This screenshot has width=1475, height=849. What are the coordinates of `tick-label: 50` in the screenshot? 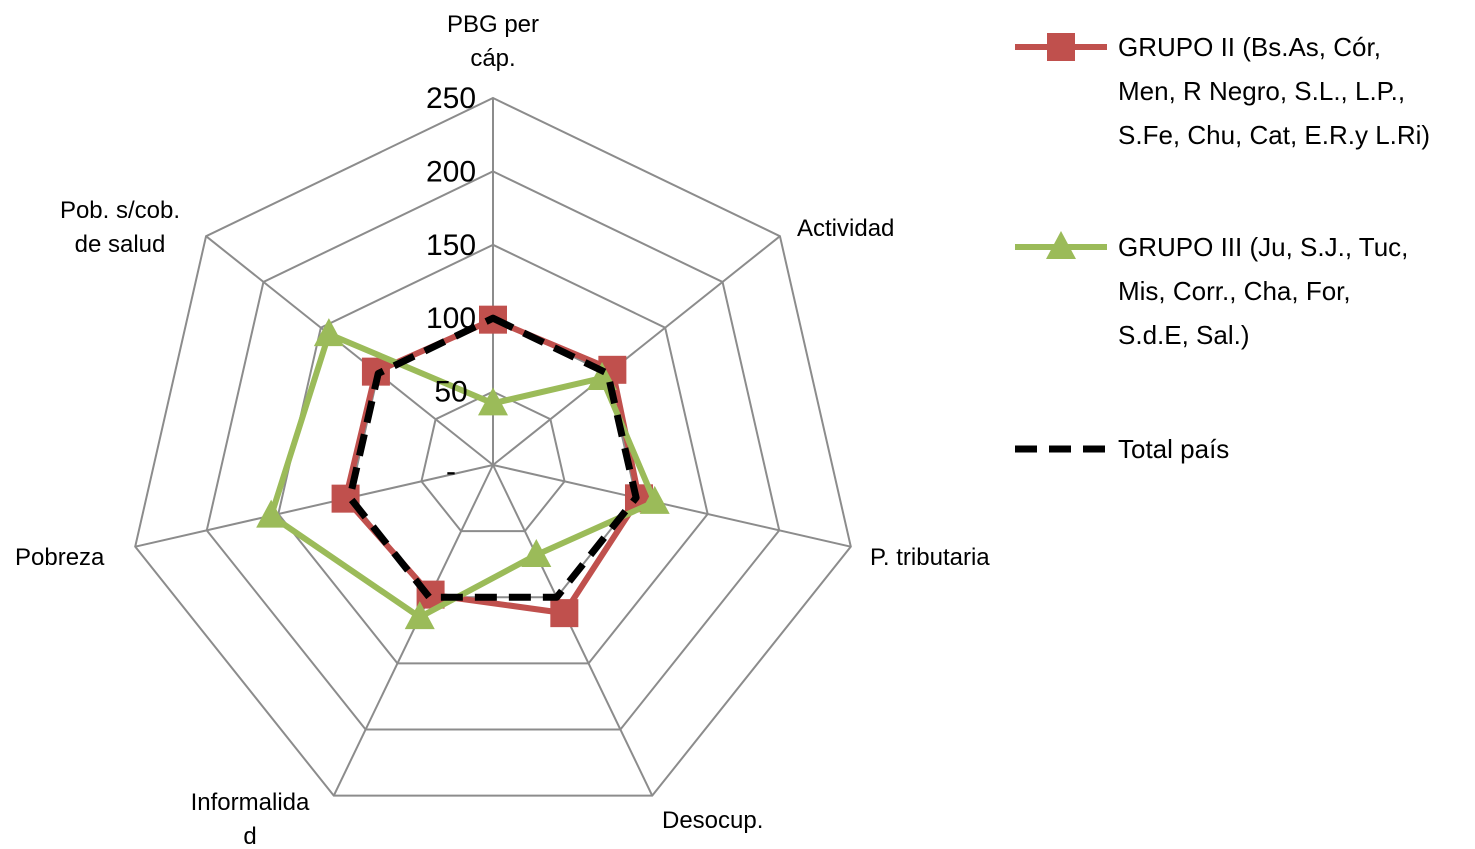 It's located at (450, 392).